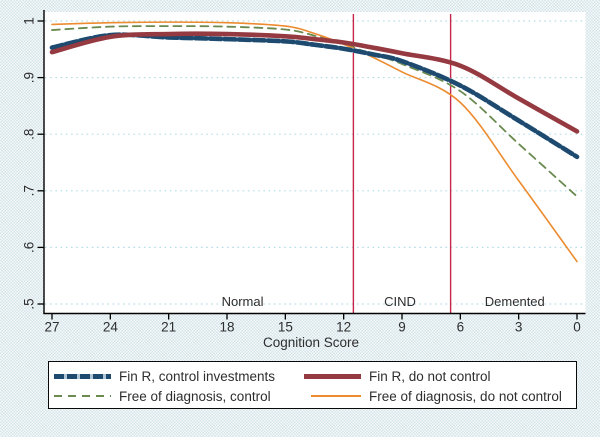 The height and width of the screenshot is (437, 600). I want to click on legend-swatch-green-dashed-line, so click(82, 396).